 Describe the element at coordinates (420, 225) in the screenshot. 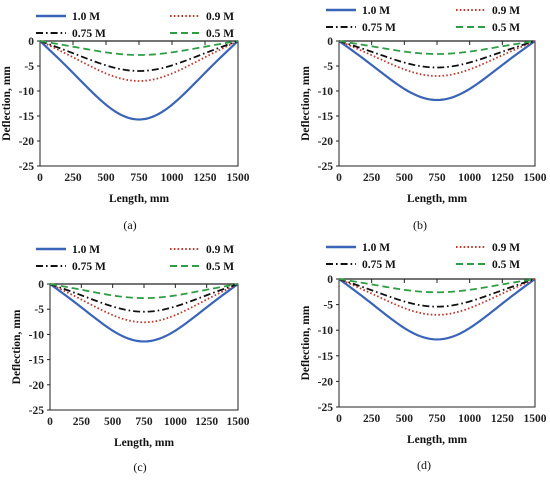

I see `panel-caption: (b)` at that location.